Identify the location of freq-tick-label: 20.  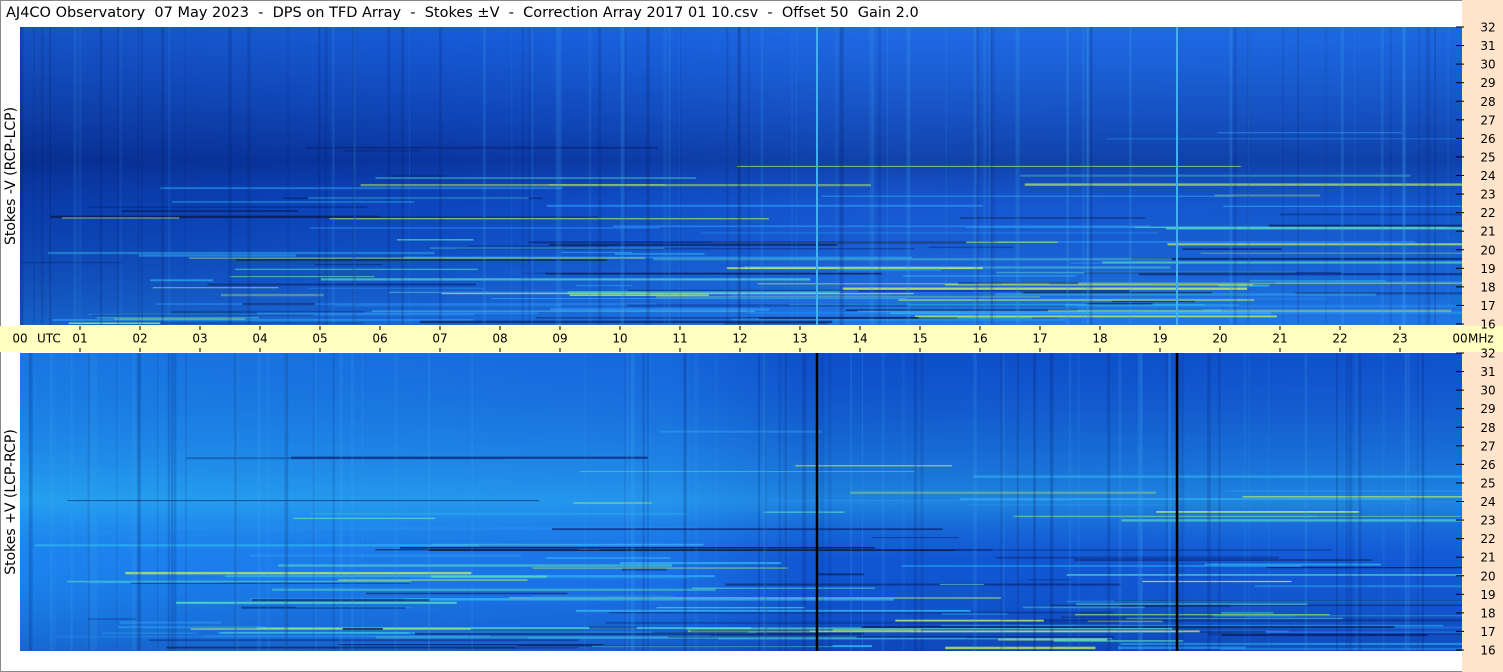
(1487, 250).